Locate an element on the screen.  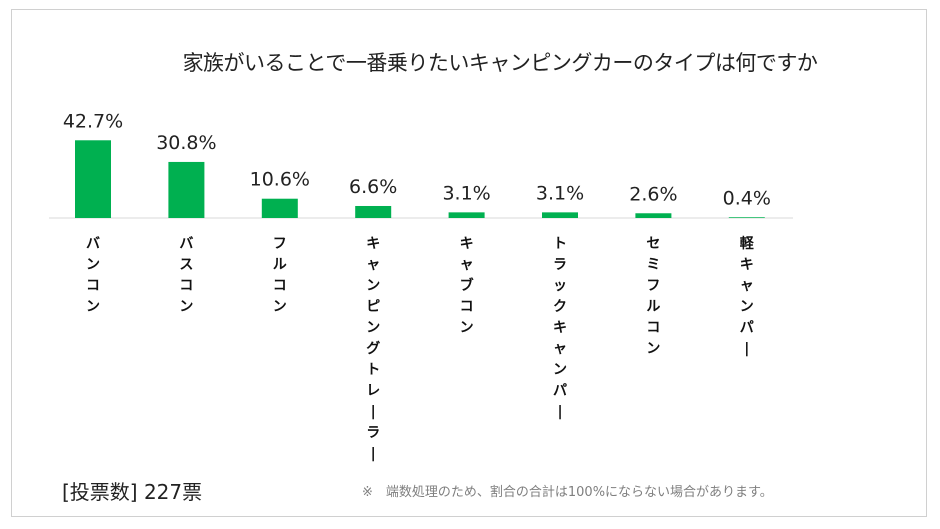
category-label-6: トラックキャンパ| is located at coordinates (560, 328).